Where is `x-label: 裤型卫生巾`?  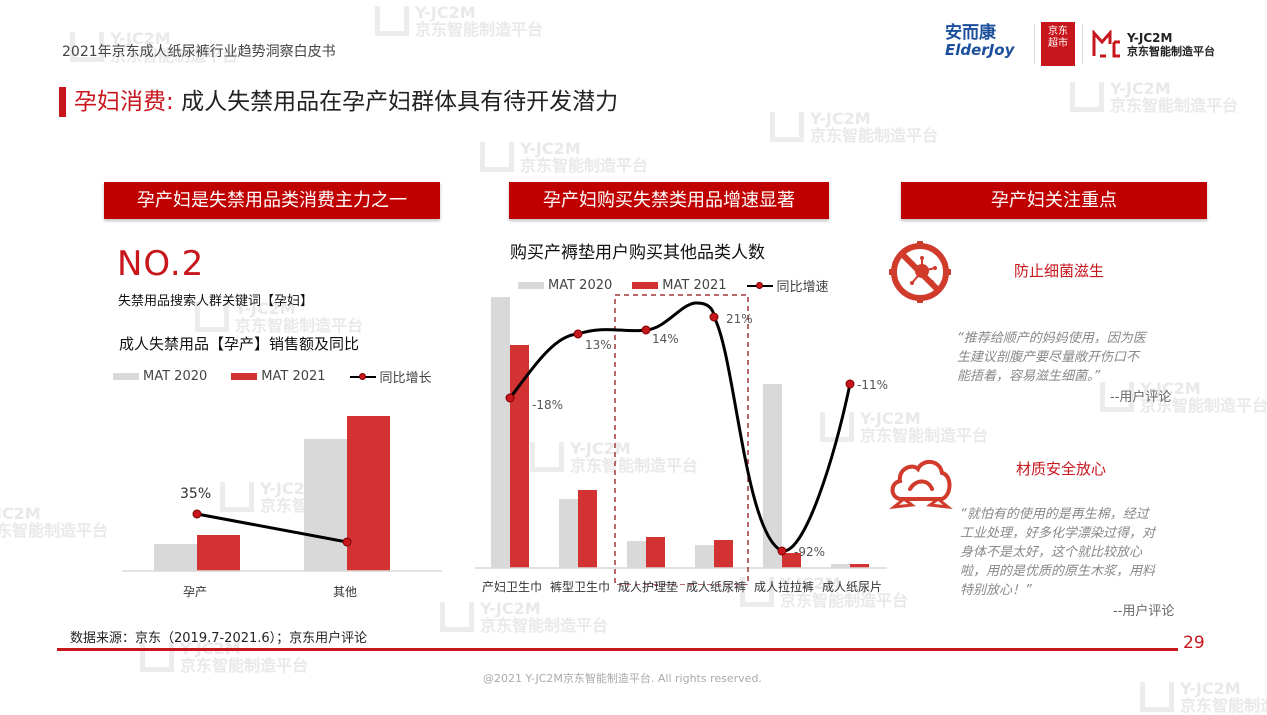 x-label: 裤型卫生巾 is located at coordinates (579, 587).